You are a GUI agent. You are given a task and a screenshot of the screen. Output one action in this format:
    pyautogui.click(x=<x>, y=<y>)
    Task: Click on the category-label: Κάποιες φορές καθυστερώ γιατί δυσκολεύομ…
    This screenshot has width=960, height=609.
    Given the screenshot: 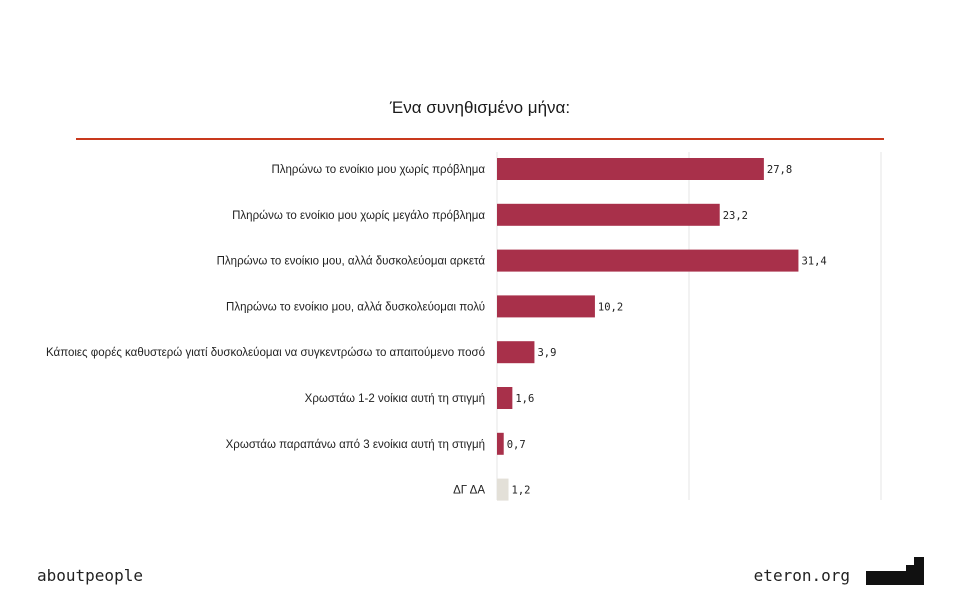 What is the action you would take?
    pyautogui.click(x=265, y=353)
    